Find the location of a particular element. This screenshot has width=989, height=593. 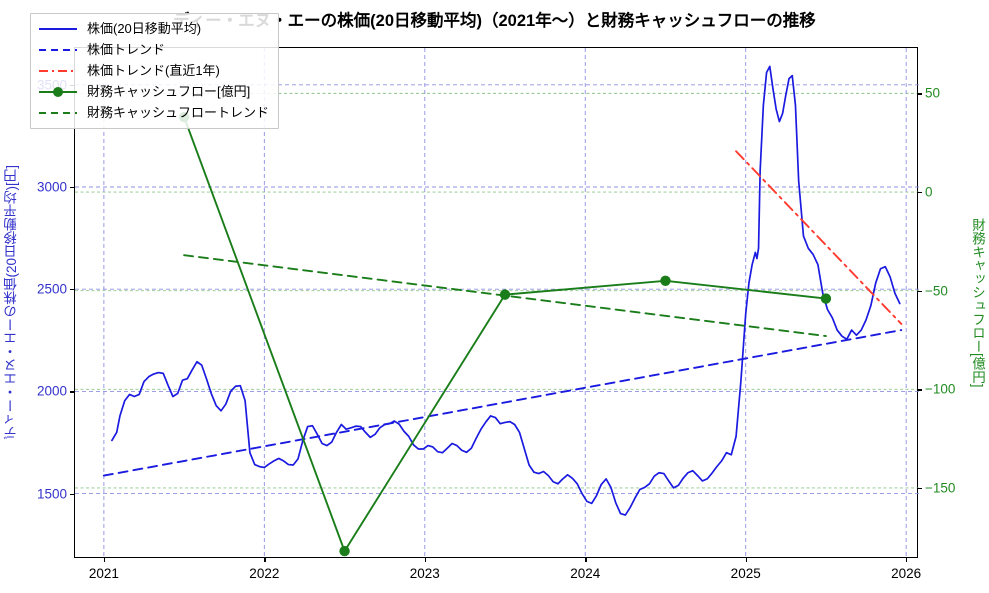

right-axis-tick-label: −50 is located at coordinates (936, 291).